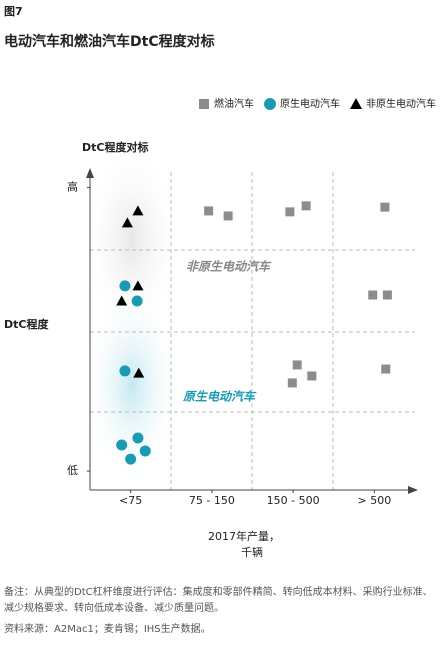 The height and width of the screenshot is (648, 444). What do you see at coordinates (115, 147) in the screenshot?
I see `y-title: DtC程度对标` at bounding box center [115, 147].